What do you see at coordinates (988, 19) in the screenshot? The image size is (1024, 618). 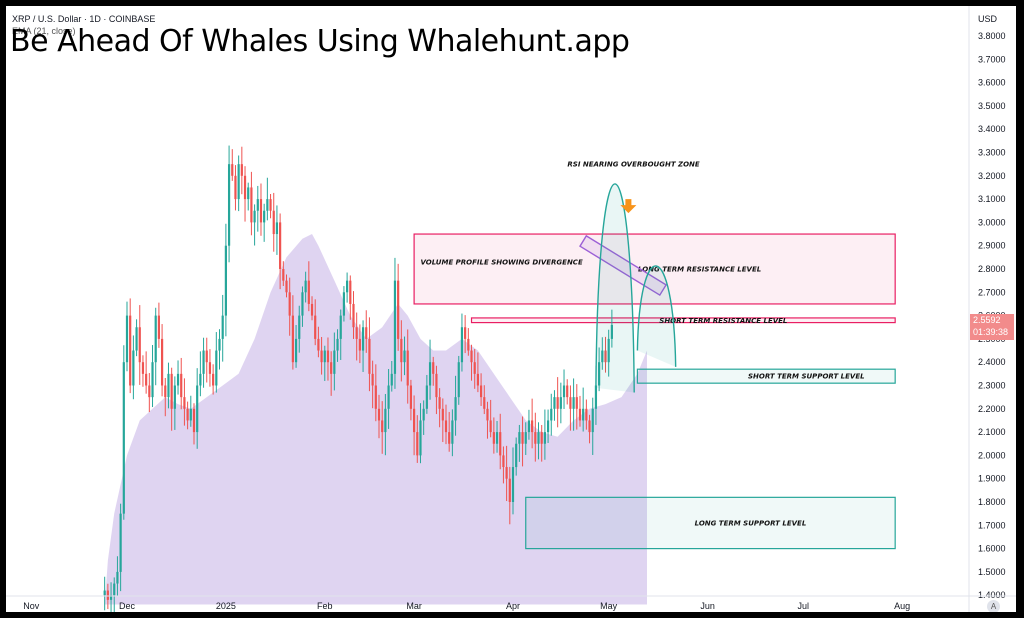 I see `currency-label: USD` at bounding box center [988, 19].